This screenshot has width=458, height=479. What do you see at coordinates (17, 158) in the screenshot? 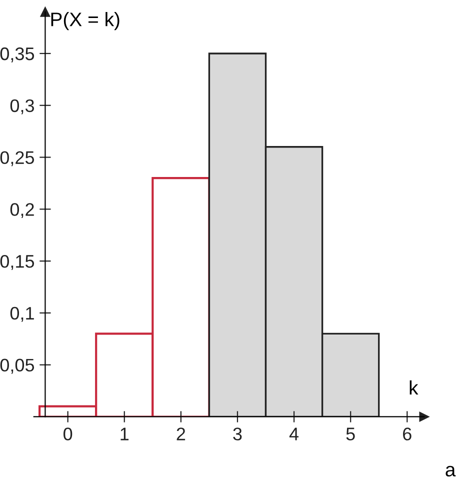
I see `y-tick-label: 0,25` at bounding box center [17, 158].